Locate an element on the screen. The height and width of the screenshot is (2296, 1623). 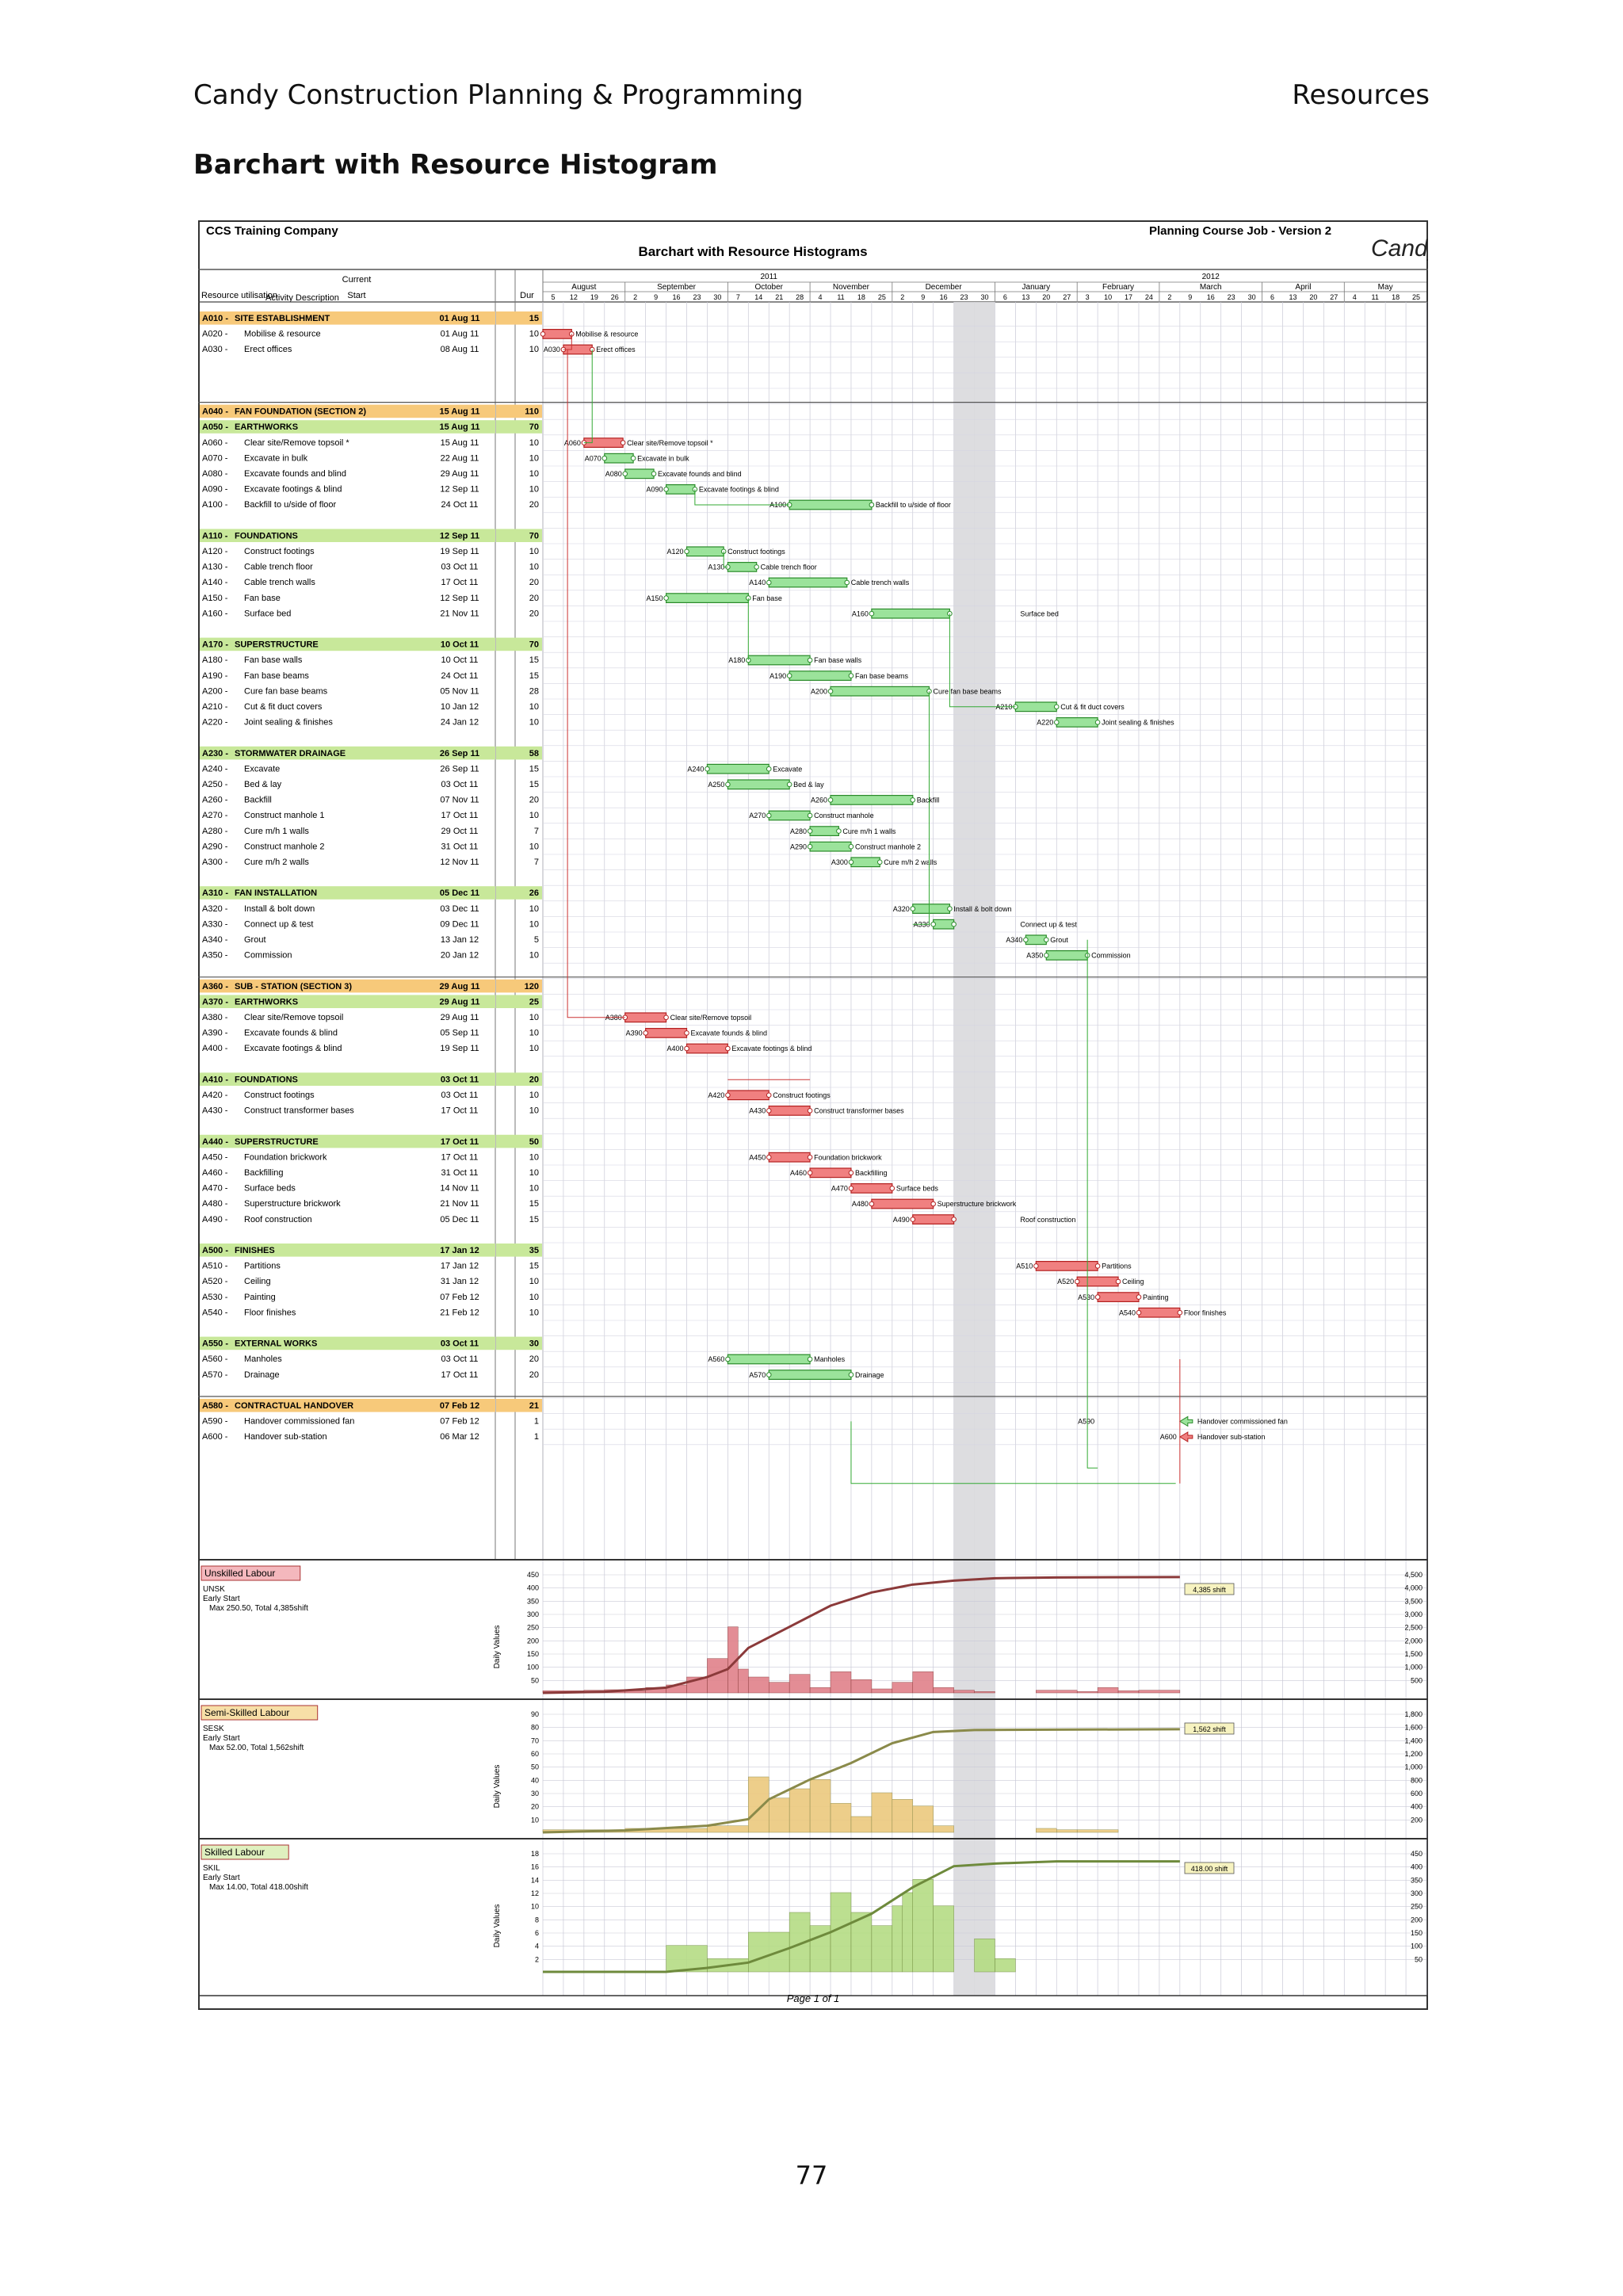
activity-description: Construct footings is located at coordinates (279, 551).